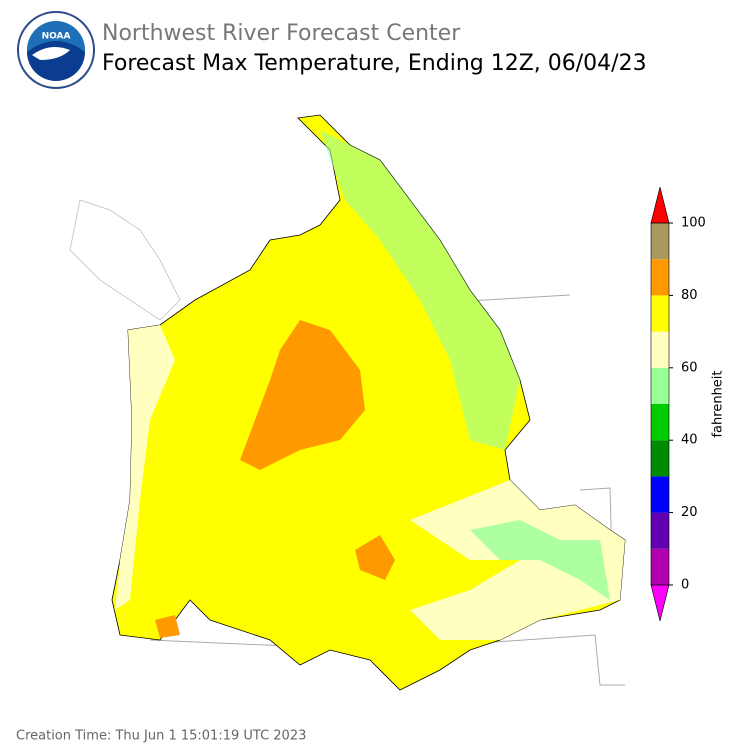 This screenshot has height=756, width=756. Describe the element at coordinates (660, 603) in the screenshot. I see `colorbar-under` at that location.